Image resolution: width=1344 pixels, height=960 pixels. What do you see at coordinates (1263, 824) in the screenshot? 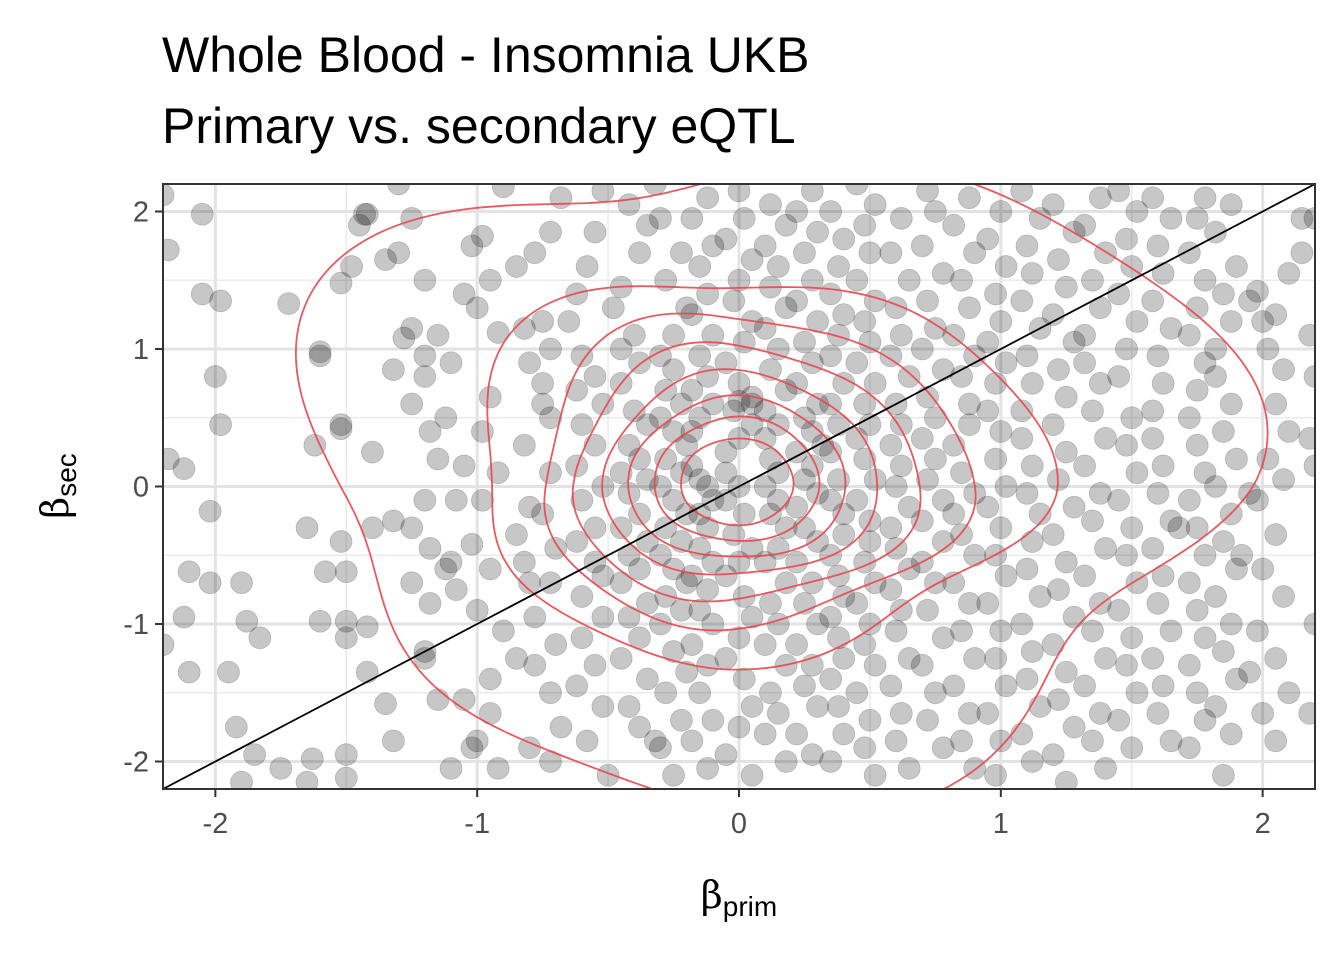
I see `x-tick-label: 2` at bounding box center [1263, 824].